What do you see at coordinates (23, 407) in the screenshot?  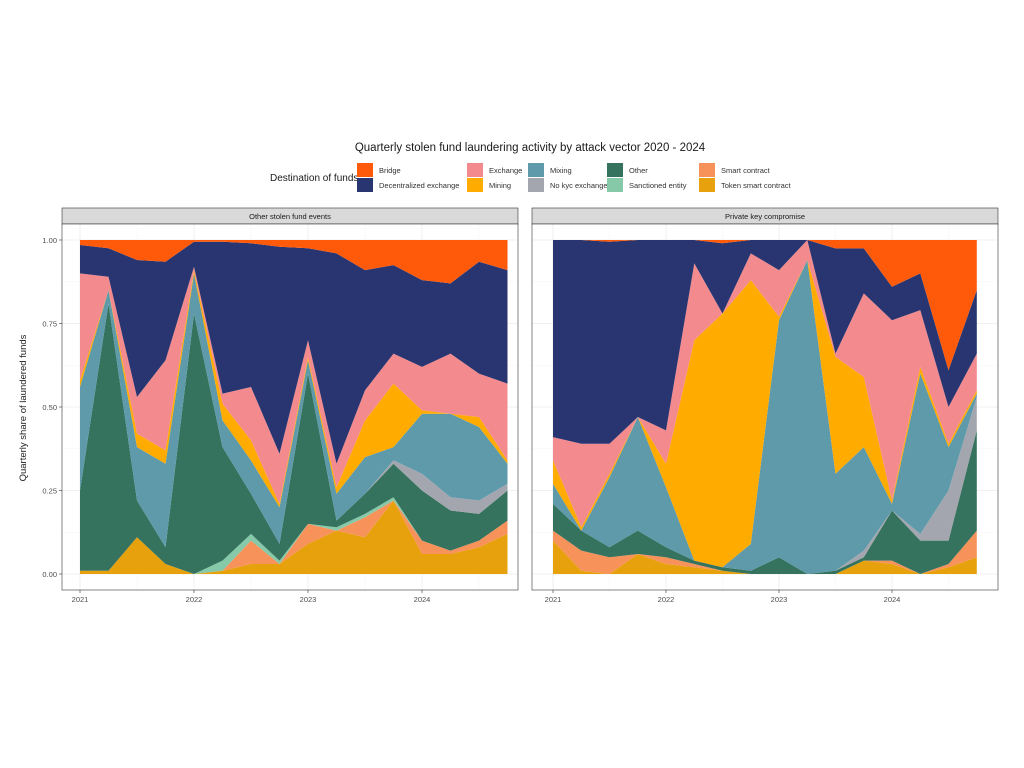 I see `y-axis-label: Quarterly share of laundered funds` at bounding box center [23, 407].